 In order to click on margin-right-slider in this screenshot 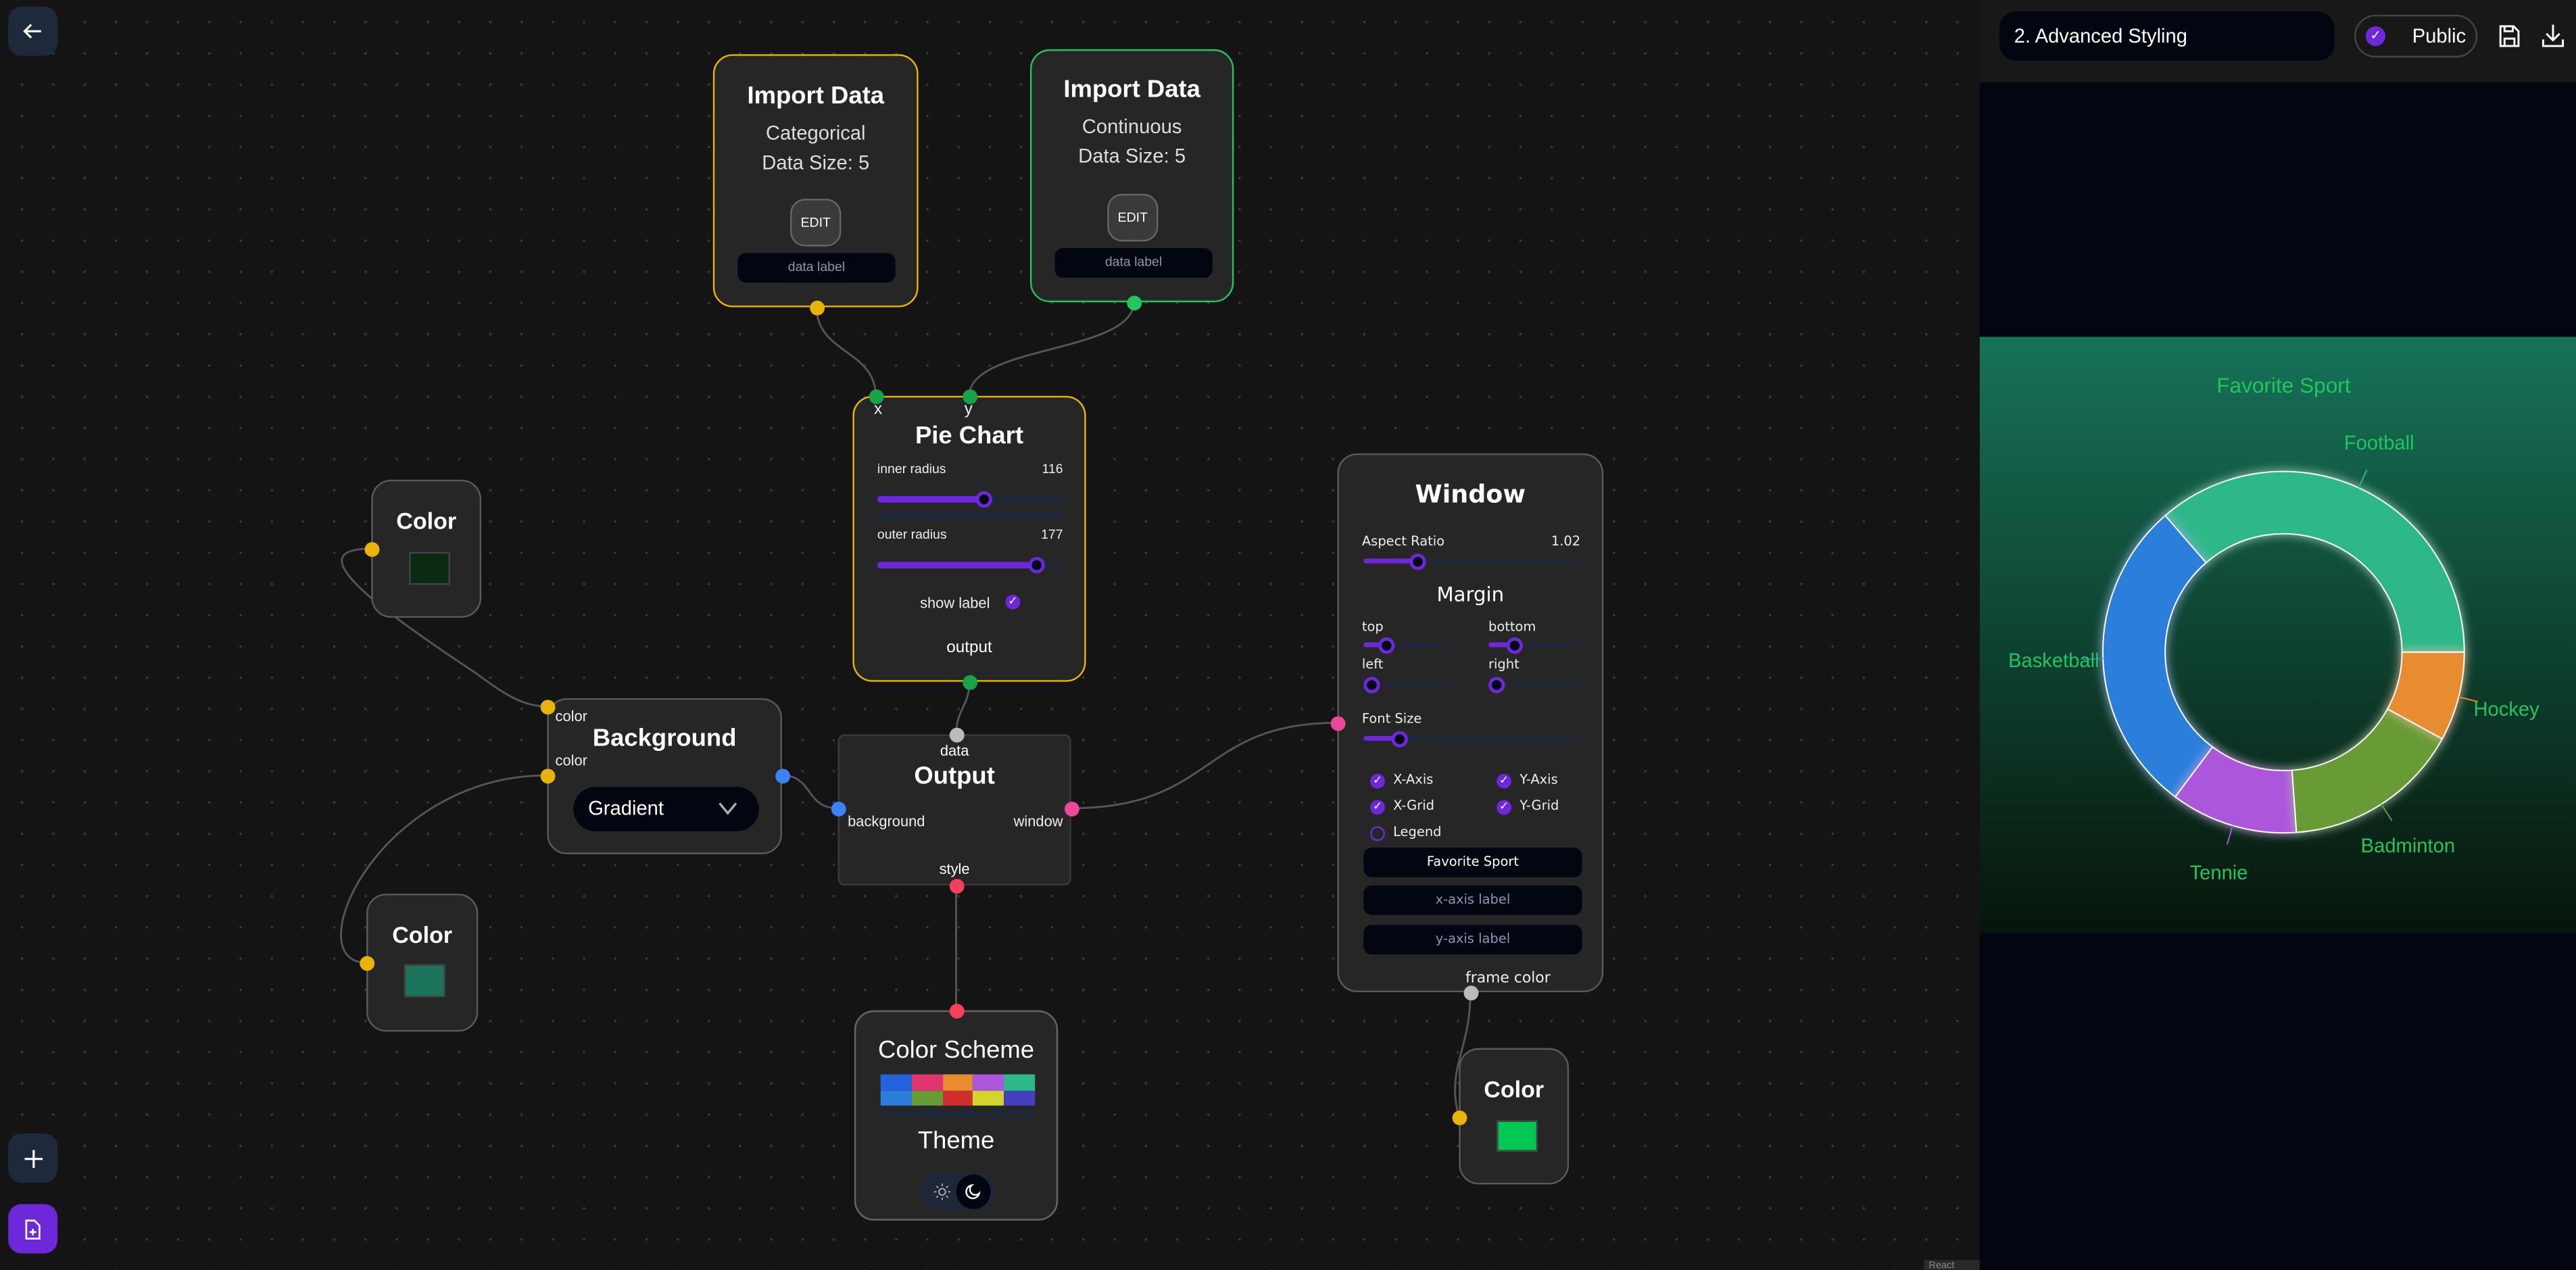, I will do `click(1535, 685)`.